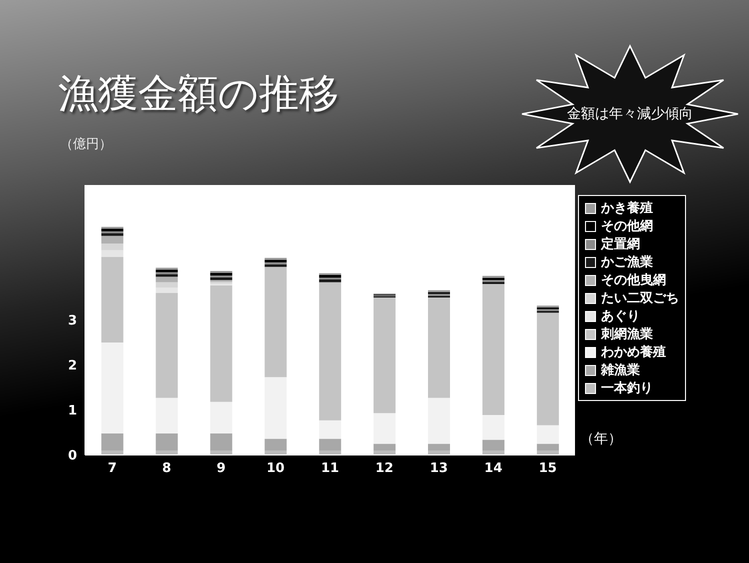 The width and height of the screenshot is (749, 563). What do you see at coordinates (167, 468) in the screenshot?
I see `x-tick-label: 8` at bounding box center [167, 468].